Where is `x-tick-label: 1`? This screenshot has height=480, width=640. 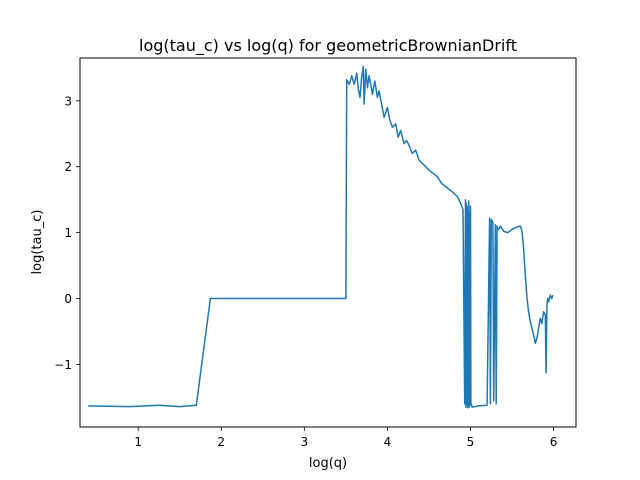 x-tick-label: 1 is located at coordinates (138, 442).